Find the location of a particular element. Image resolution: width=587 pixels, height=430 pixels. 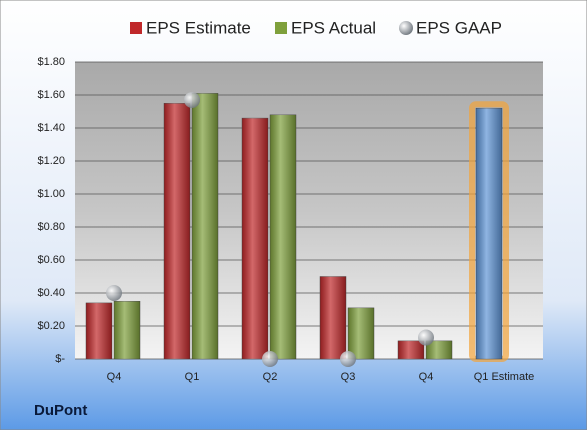

y-tick-label: $1.00 is located at coordinates (51, 194).